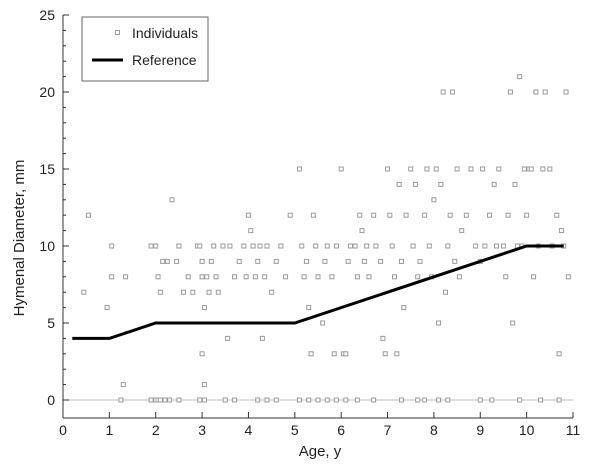 The image size is (590, 466). Describe the element at coordinates (295, 430) in the screenshot. I see `x-tick-label: 5` at that location.